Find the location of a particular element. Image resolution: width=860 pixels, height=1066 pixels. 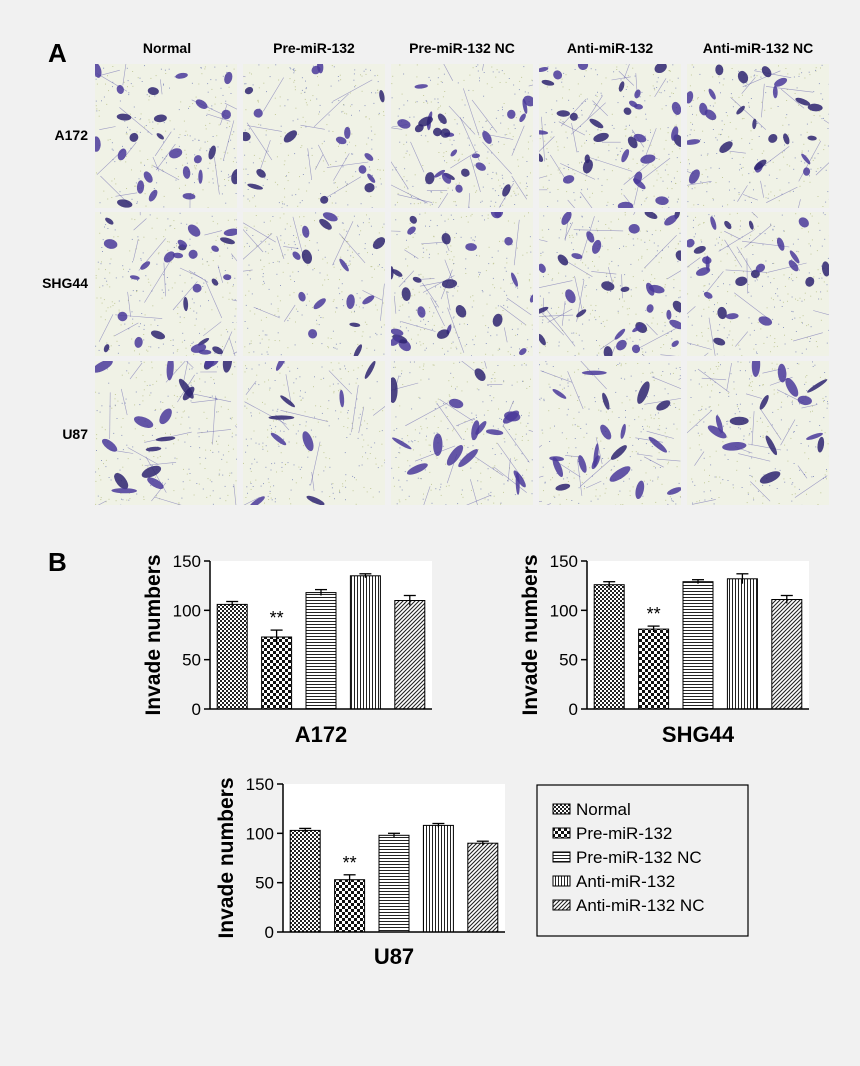

x-axis-label: A172 is located at coordinates (321, 734).